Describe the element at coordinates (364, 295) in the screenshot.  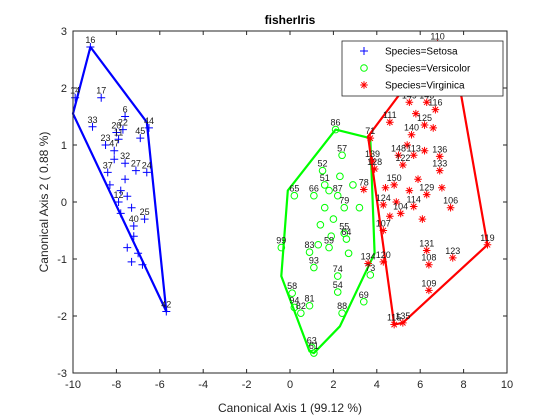
I see `versicolor-point-label: 69` at that location.